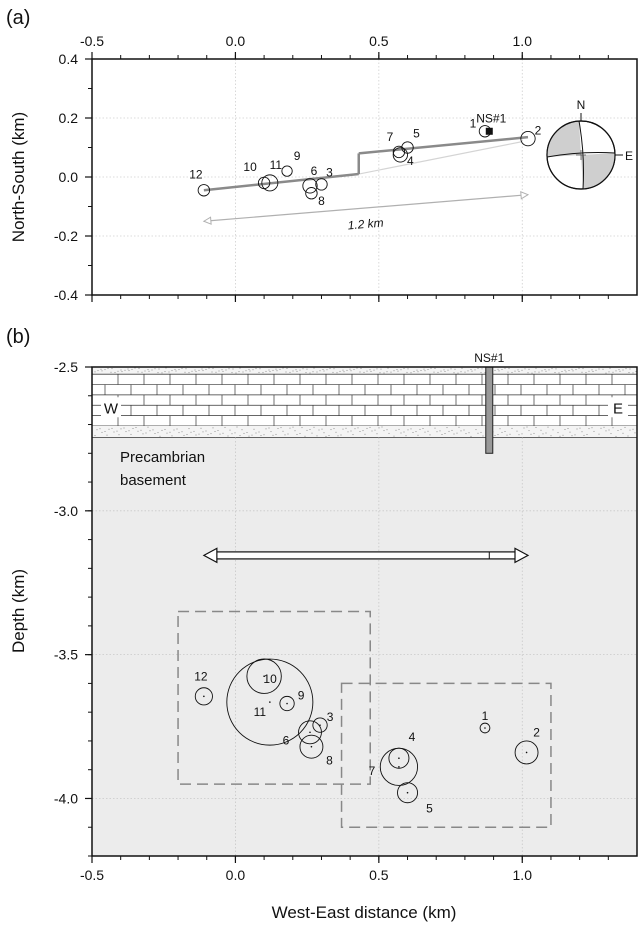 Image resolution: width=638 pixels, height=925 pixels. What do you see at coordinates (364, 431) in the screenshot?
I see `sandstone-layer` at bounding box center [364, 431].